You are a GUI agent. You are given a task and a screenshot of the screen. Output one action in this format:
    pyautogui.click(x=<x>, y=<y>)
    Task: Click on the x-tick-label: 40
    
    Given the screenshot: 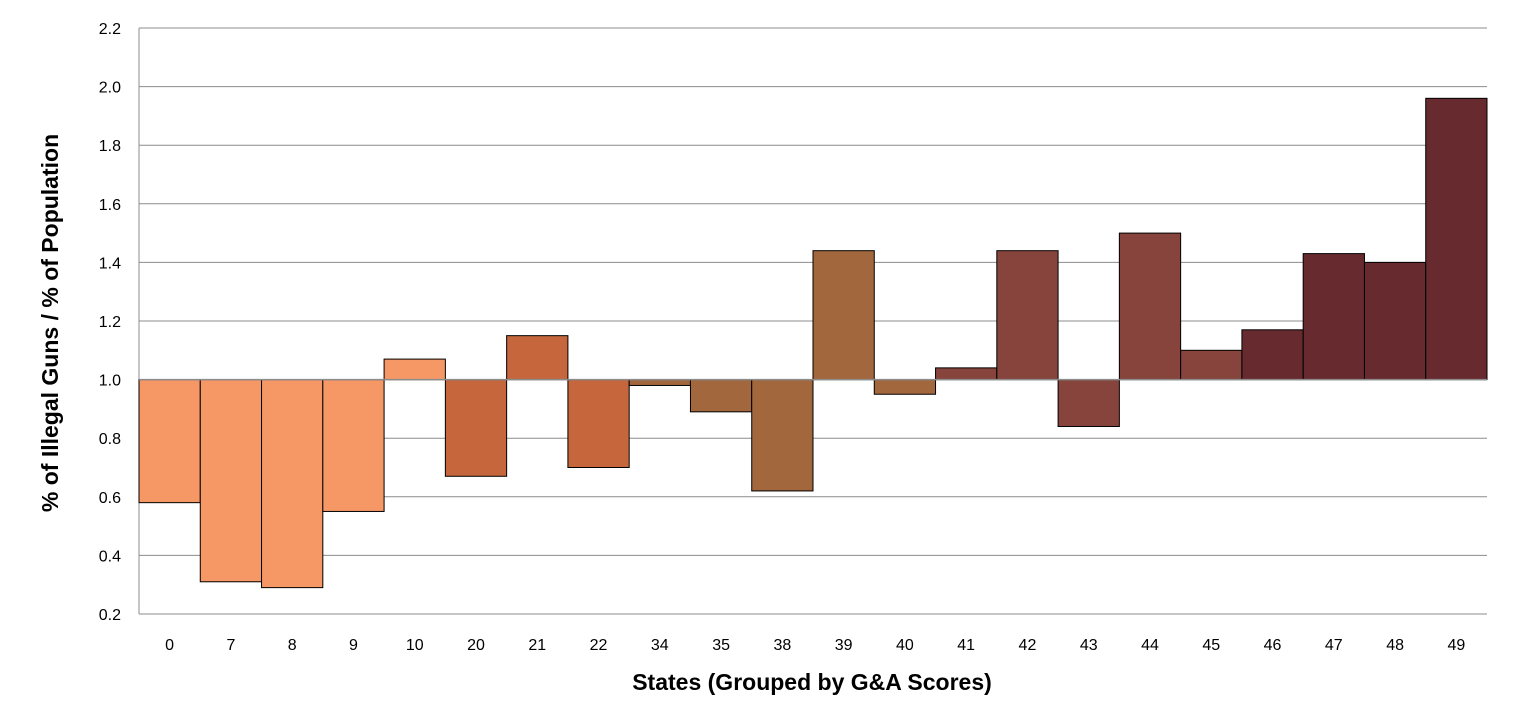 What is the action you would take?
    pyautogui.click(x=905, y=645)
    